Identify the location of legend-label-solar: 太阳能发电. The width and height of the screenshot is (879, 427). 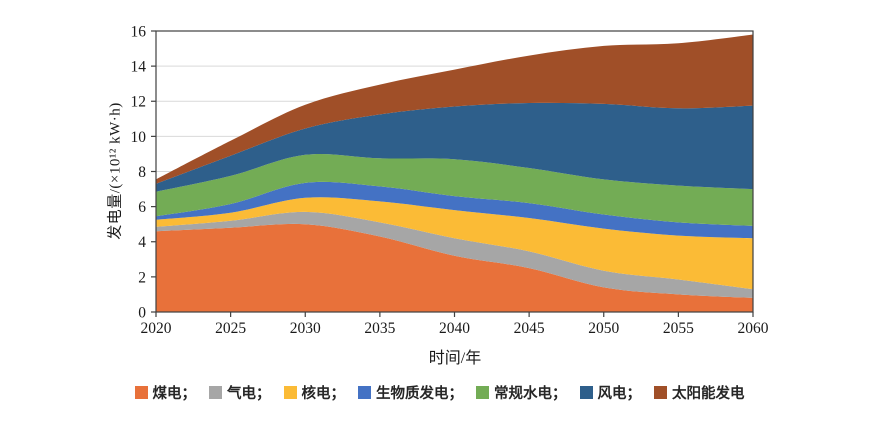
(708, 394).